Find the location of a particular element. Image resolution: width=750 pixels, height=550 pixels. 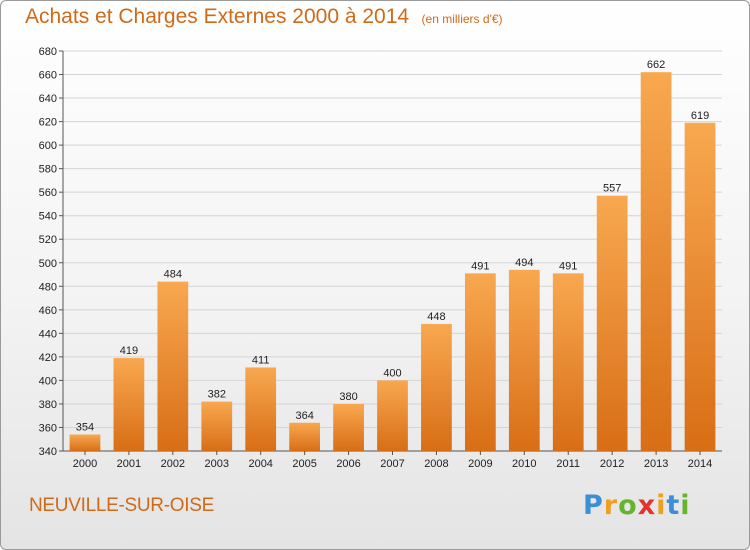

x-tick-label: 2012 is located at coordinates (612, 464).